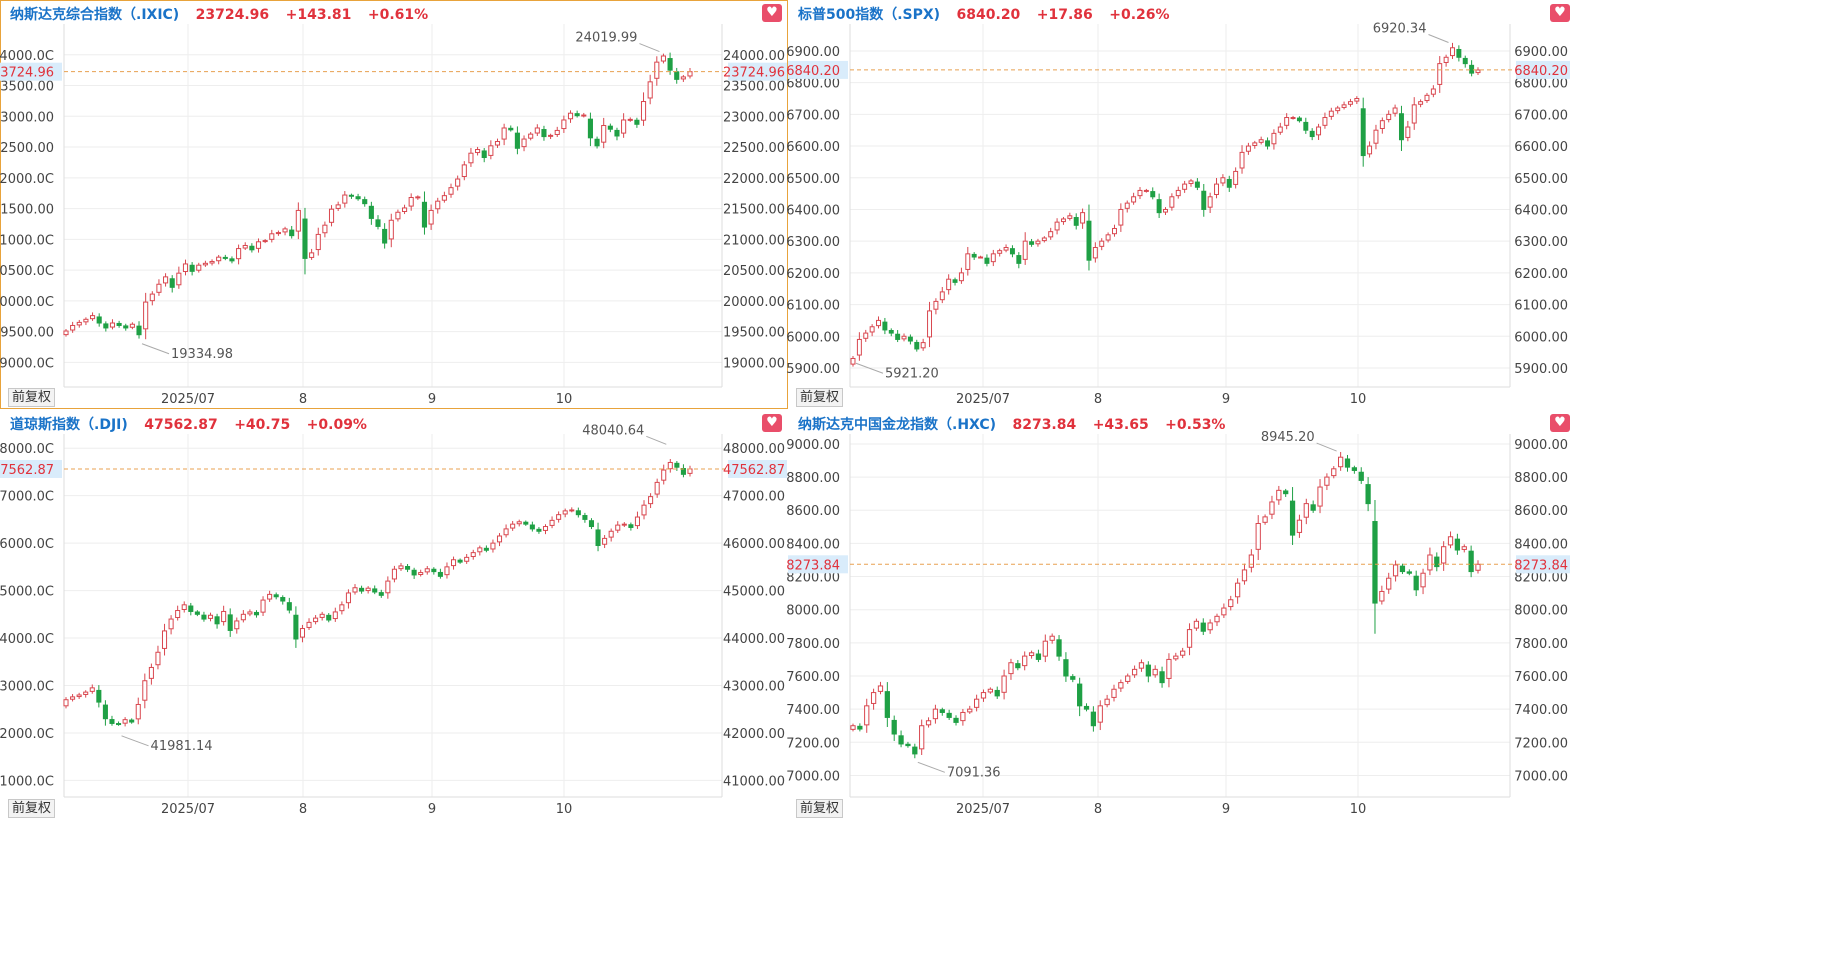 This screenshot has height=955, width=1824. What do you see at coordinates (1541, 445) in the screenshot?
I see `y-tick-label-right: 9000.00` at bounding box center [1541, 445].